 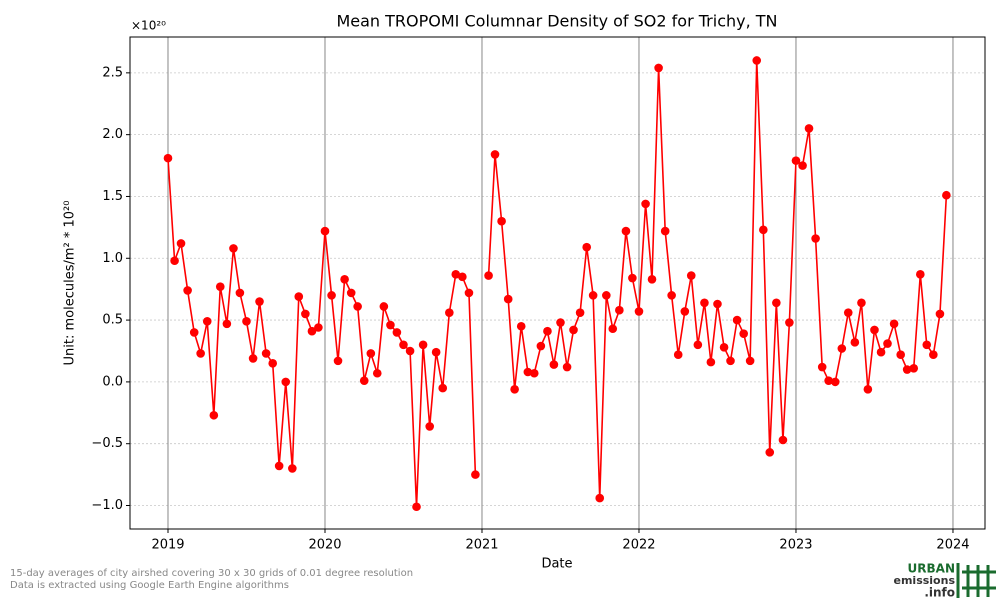 What do you see at coordinates (556, 564) in the screenshot?
I see `x-axis-label: Date` at bounding box center [556, 564].